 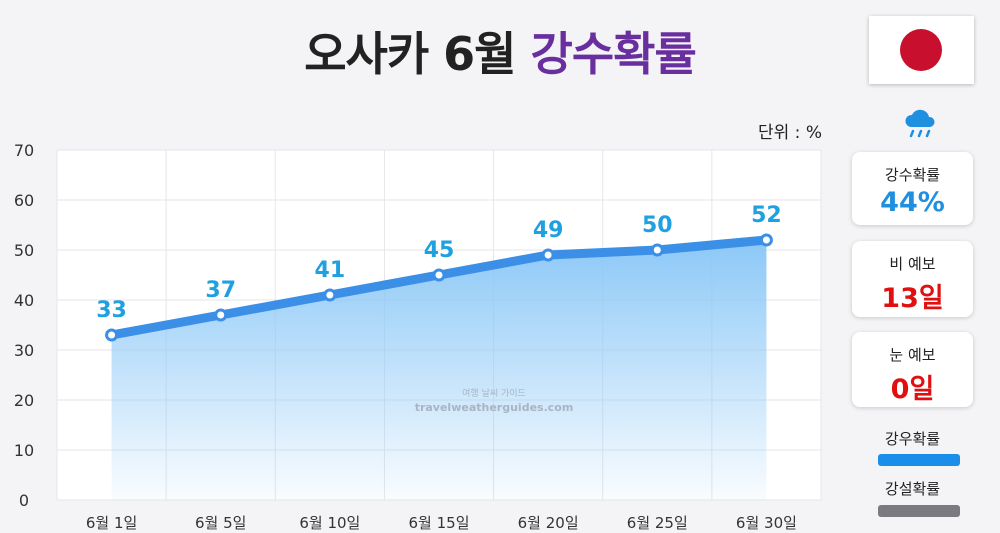 I want to click on x-tick-label: 6월 25일, so click(x=657, y=523).